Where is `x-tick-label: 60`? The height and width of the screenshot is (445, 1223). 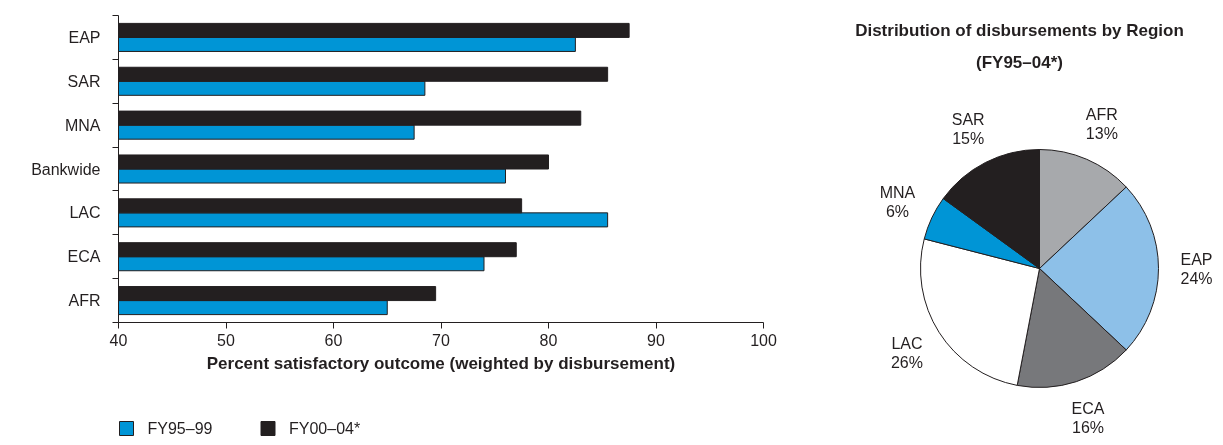 x-tick-label: 60 is located at coordinates (333, 340).